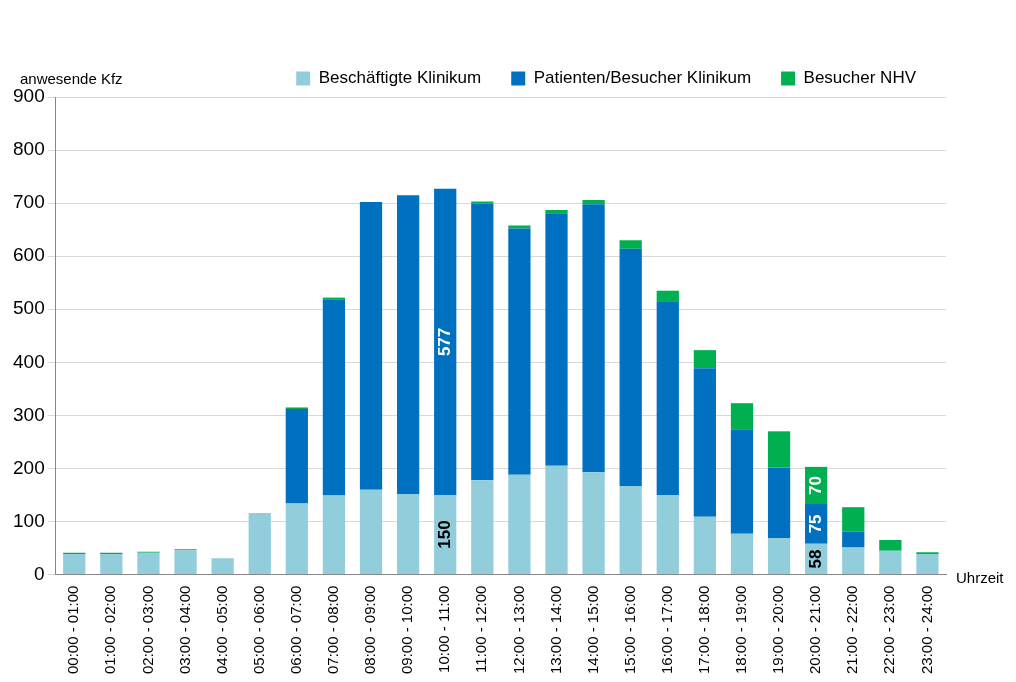 The image size is (1016, 682). Describe the element at coordinates (815, 629) in the screenshot. I see `x-tick-label: 20:00 - 21:00` at that location.